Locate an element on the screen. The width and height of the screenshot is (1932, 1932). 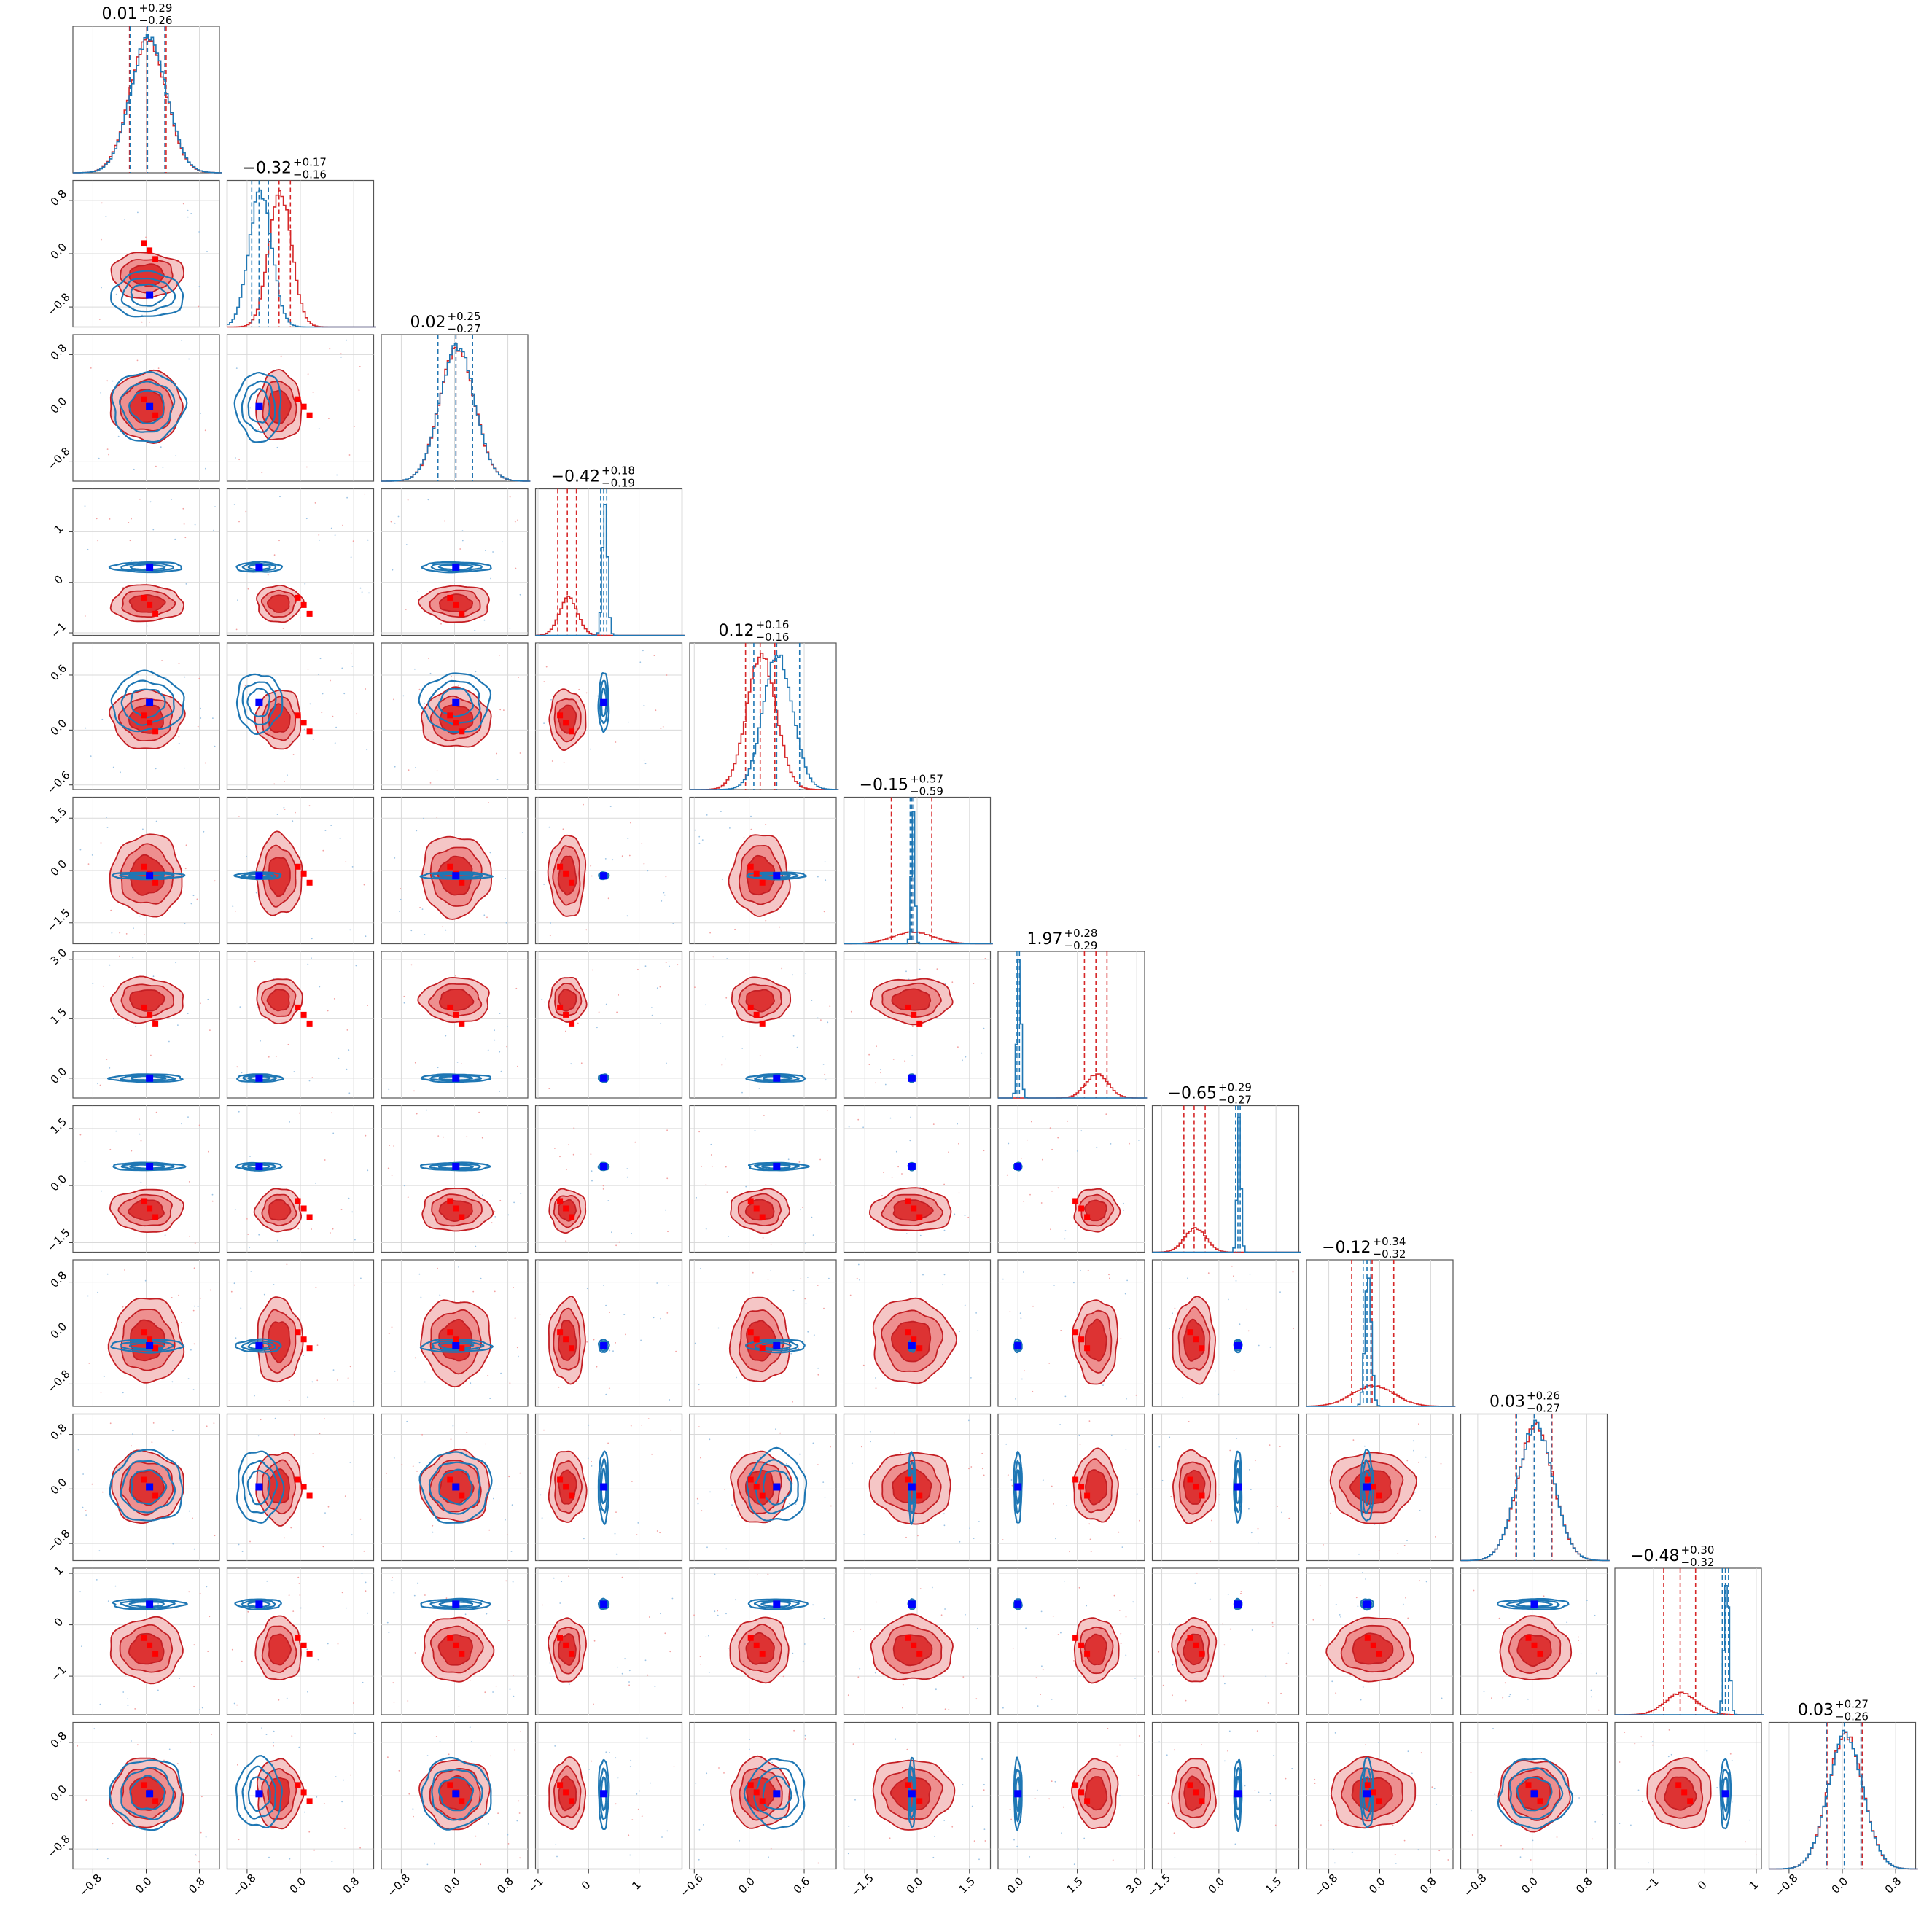
panel-8-0: −0.80.00.8 is located at coordinates (132, 1333).